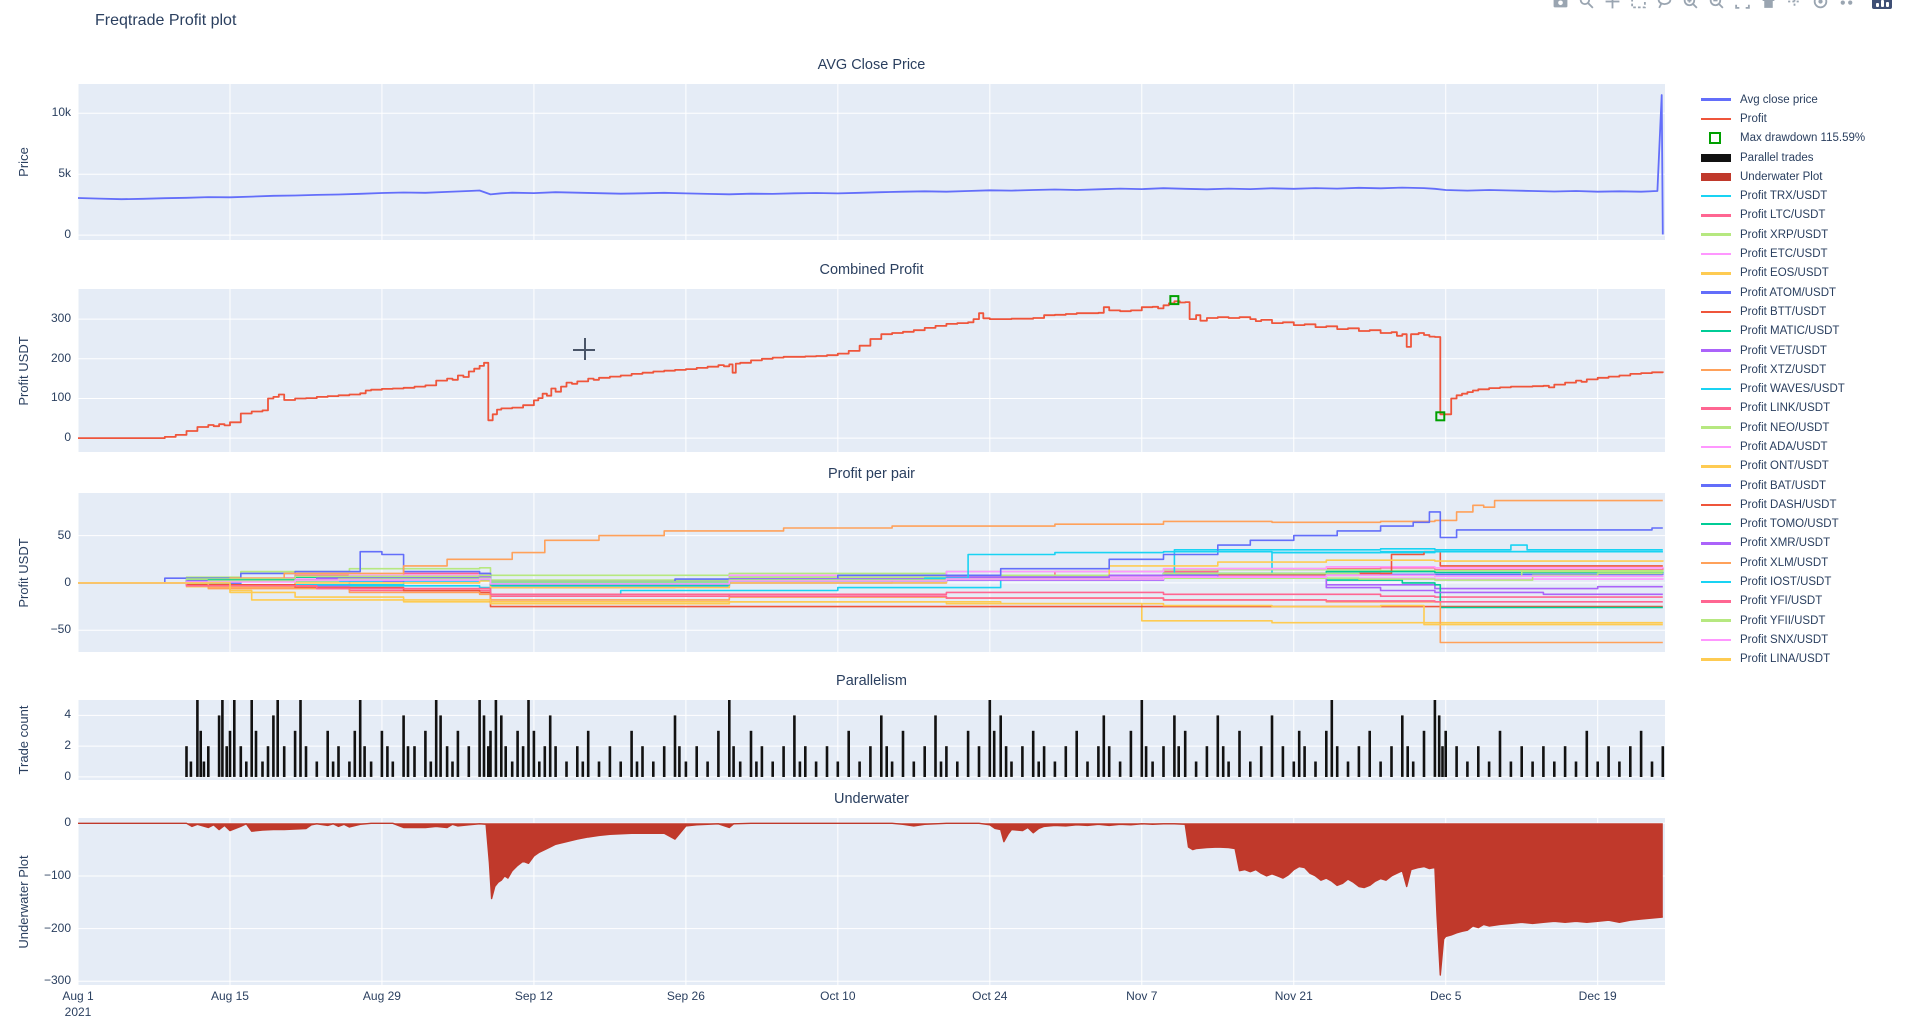 This screenshot has width=1910, height=1024. I want to click on legend-item-profit-iost-usdt: Profit IOST/USDT, so click(1783, 581).